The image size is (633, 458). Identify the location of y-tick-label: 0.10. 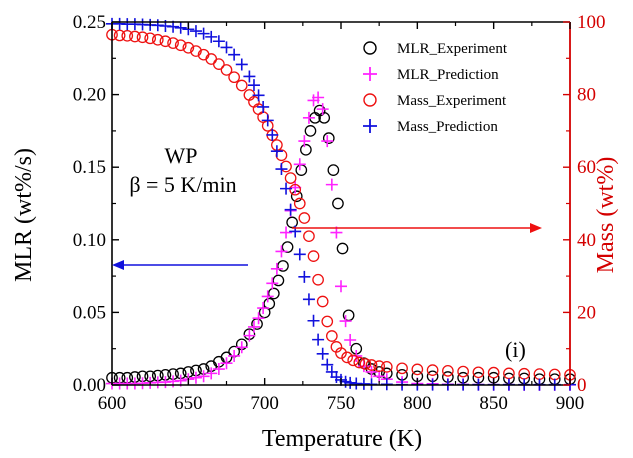
(89, 240).